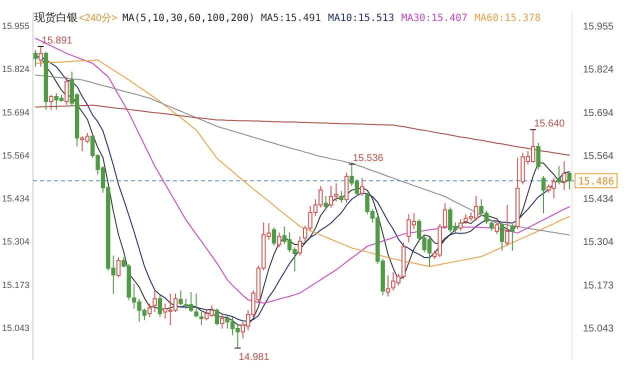 This screenshot has height=380, width=640. What do you see at coordinates (598, 199) in the screenshot?
I see `y2-tick-label: 15.434` at bounding box center [598, 199].